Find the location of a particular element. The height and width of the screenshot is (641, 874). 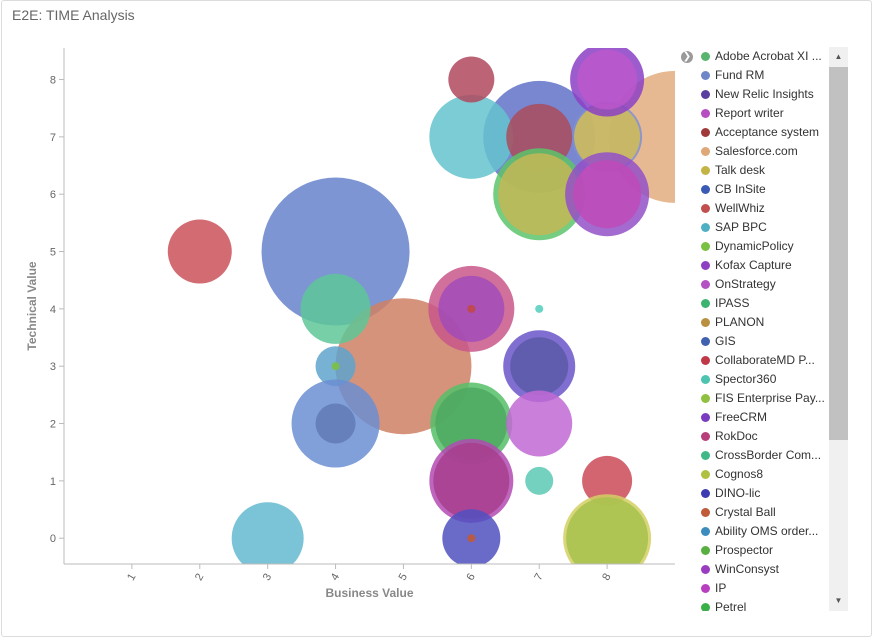

x-tick-label: 1 is located at coordinates (131, 577).